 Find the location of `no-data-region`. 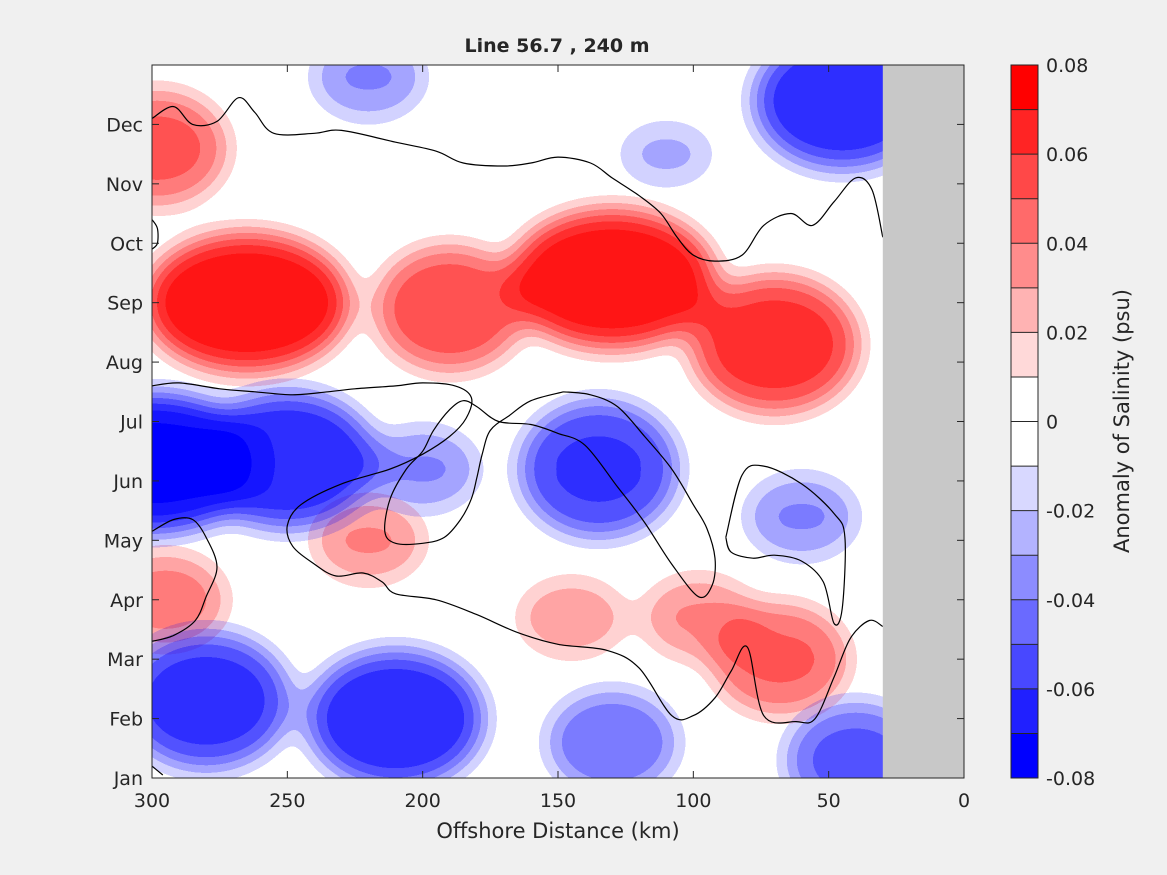

no-data-region is located at coordinates (923, 421).